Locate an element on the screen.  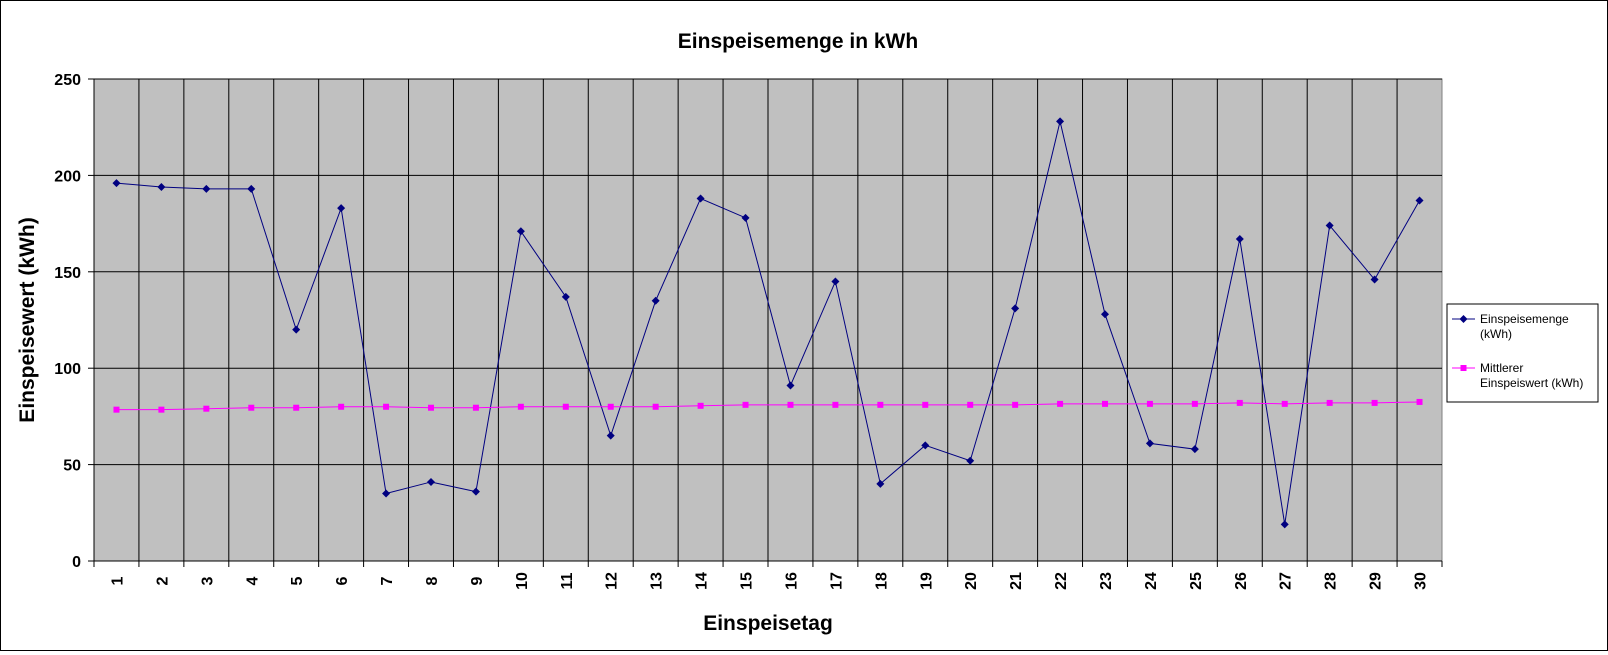
x-tick-label: 13 is located at coordinates (657, 581).